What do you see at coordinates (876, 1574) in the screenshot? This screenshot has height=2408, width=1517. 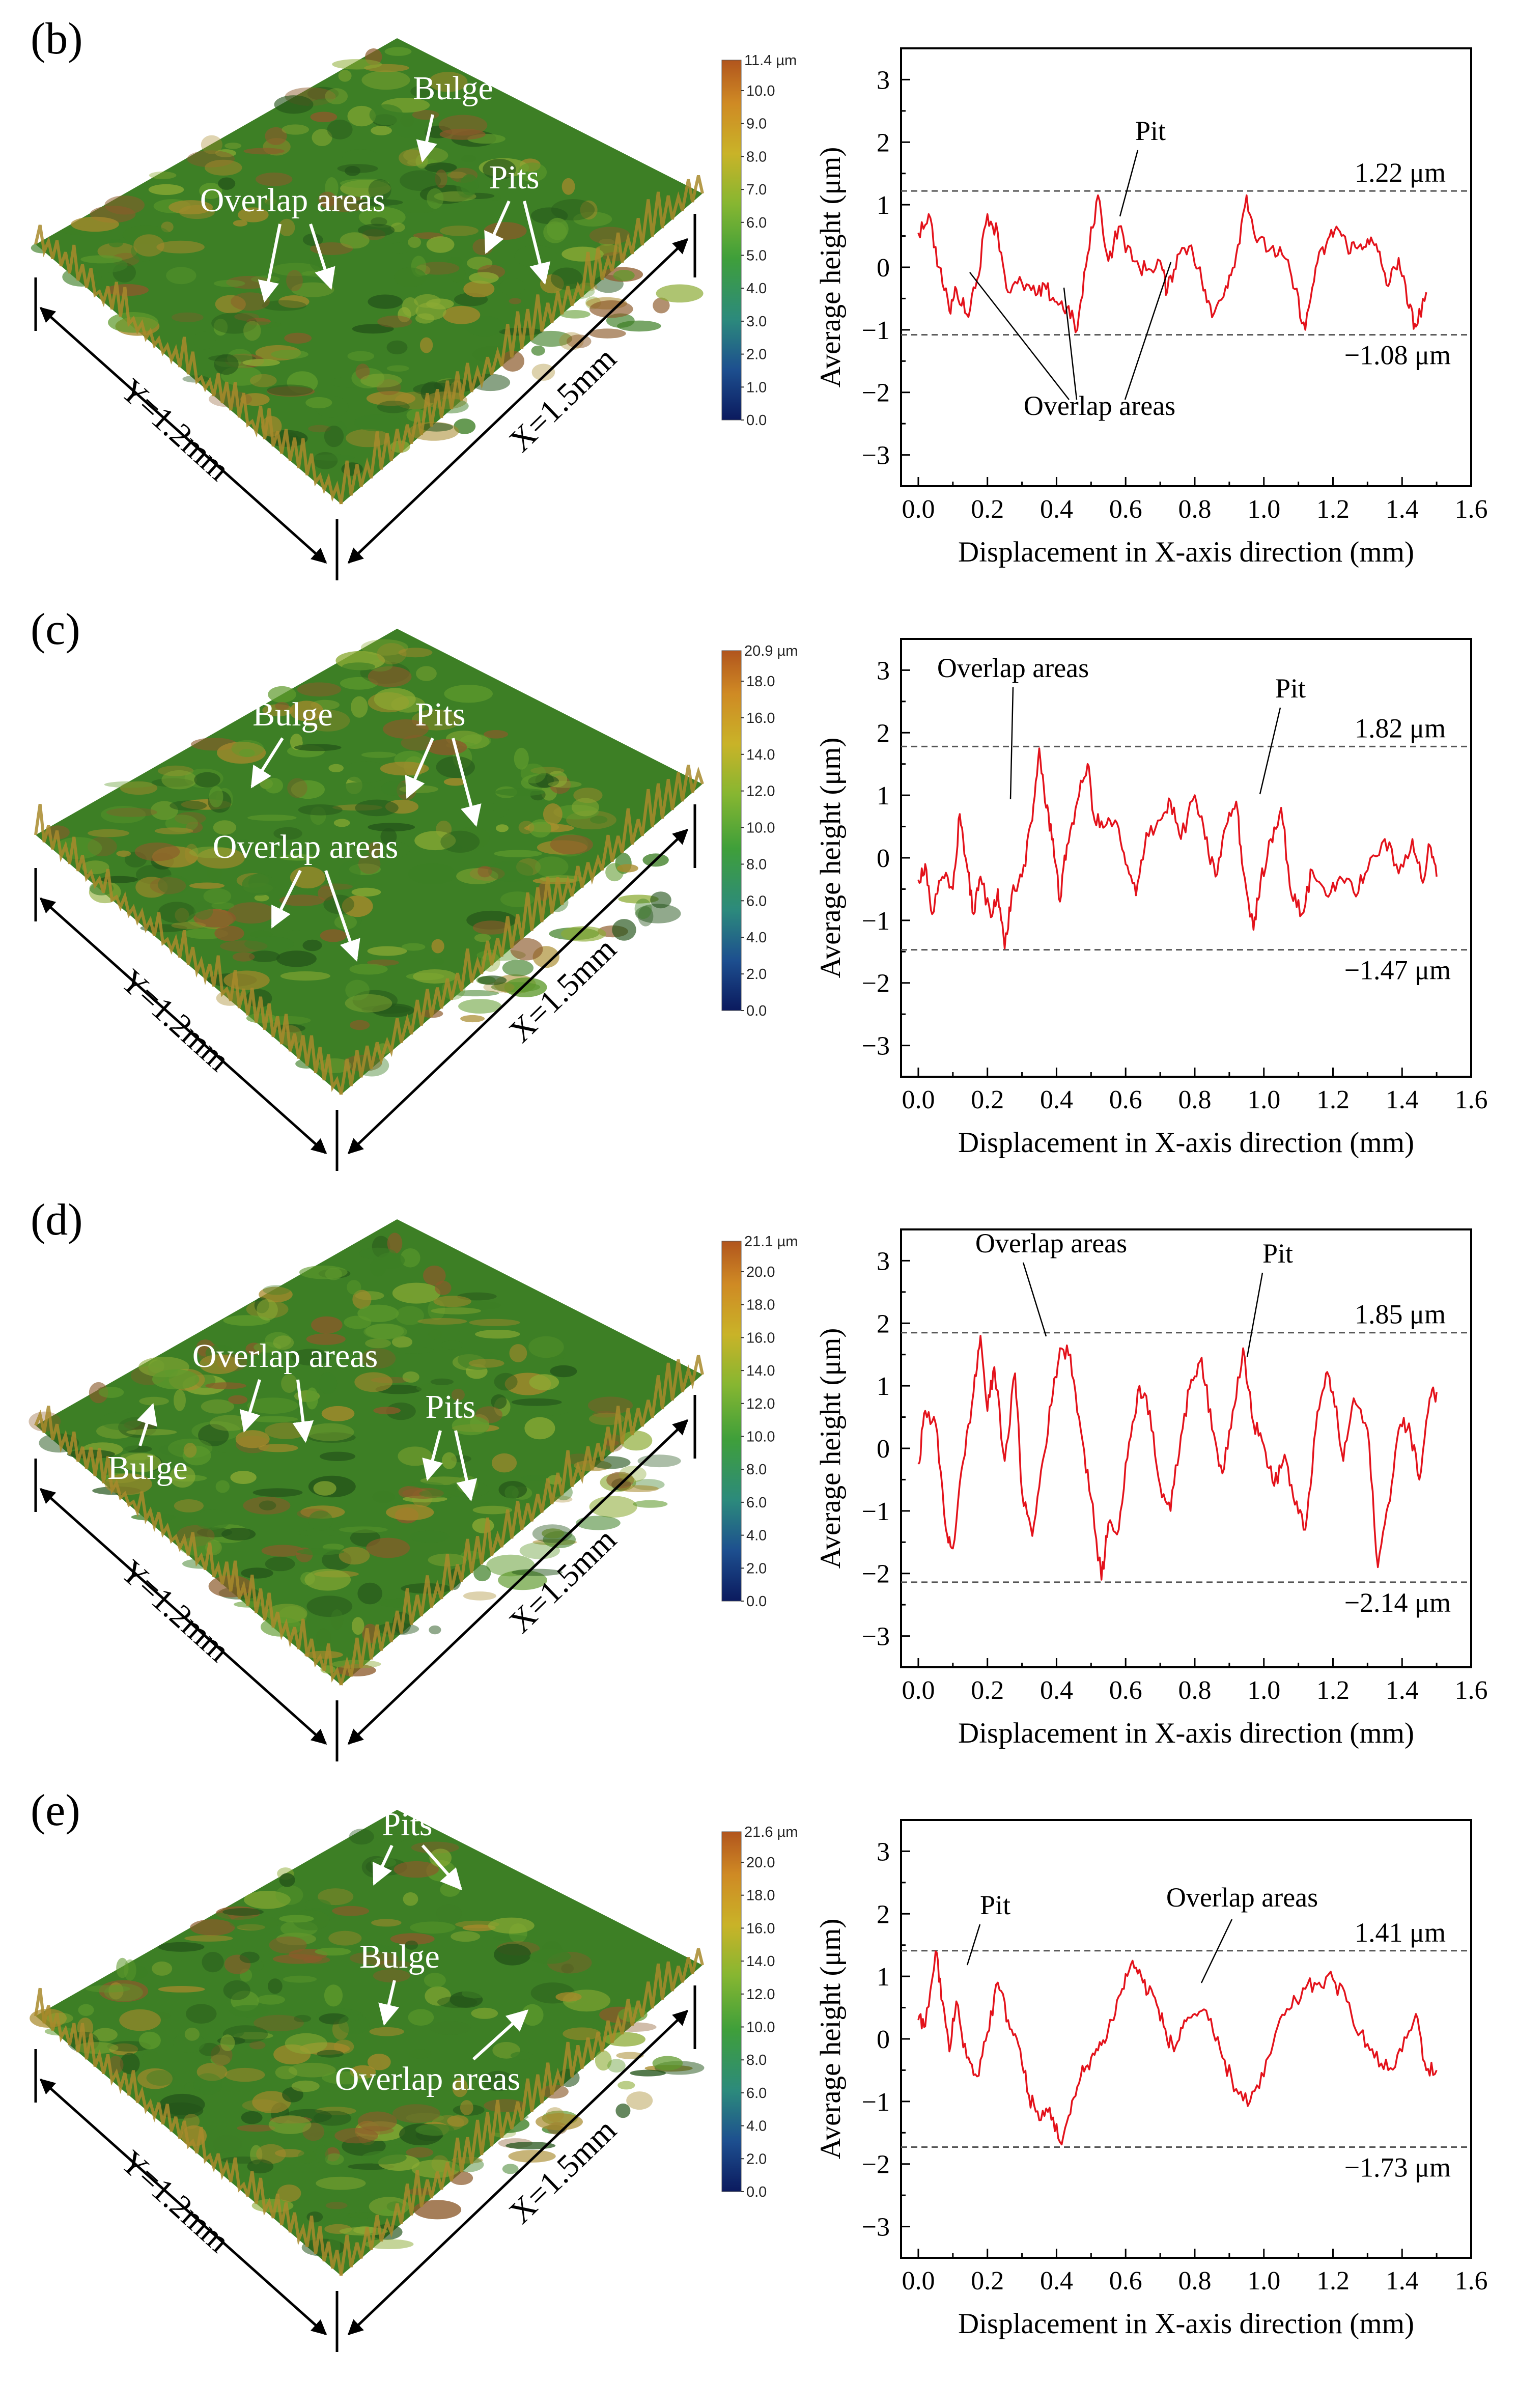 I see `y-tick-label: −2` at bounding box center [876, 1574].